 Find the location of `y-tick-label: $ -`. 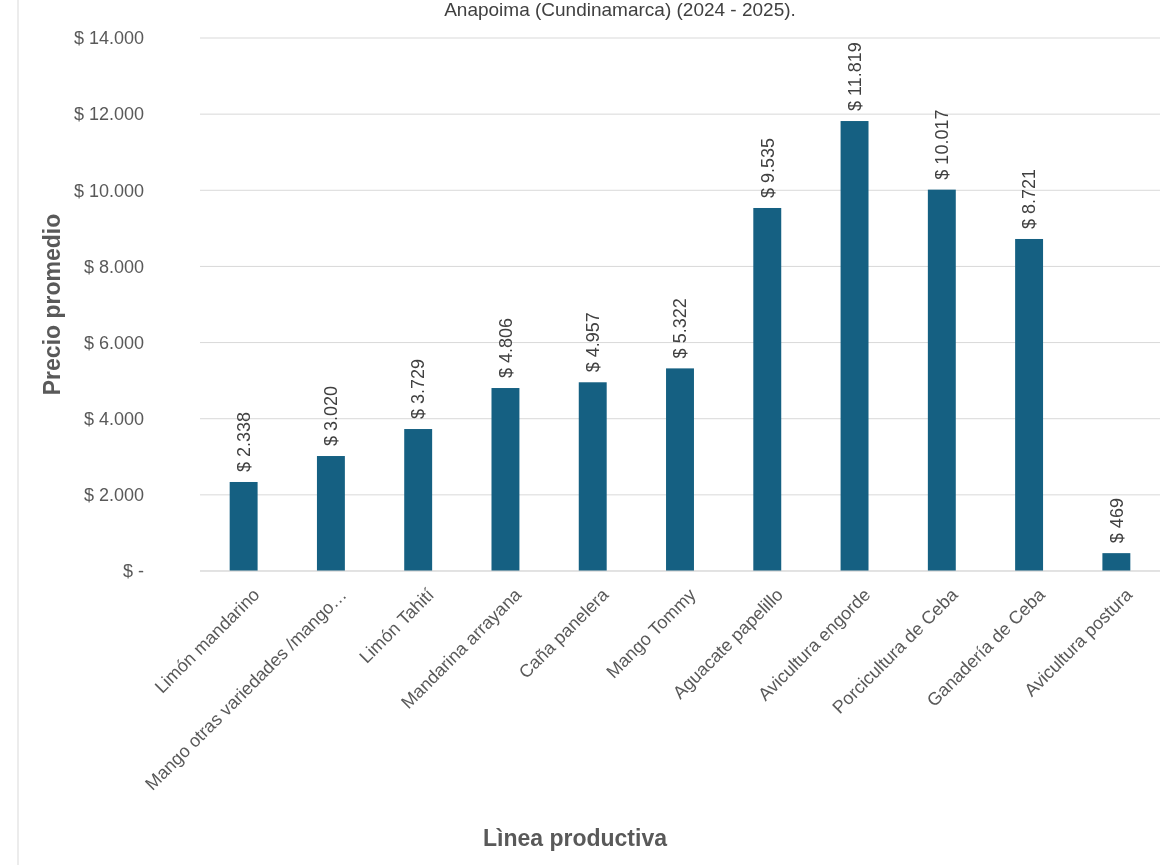

y-tick-label: $ - is located at coordinates (133, 571).